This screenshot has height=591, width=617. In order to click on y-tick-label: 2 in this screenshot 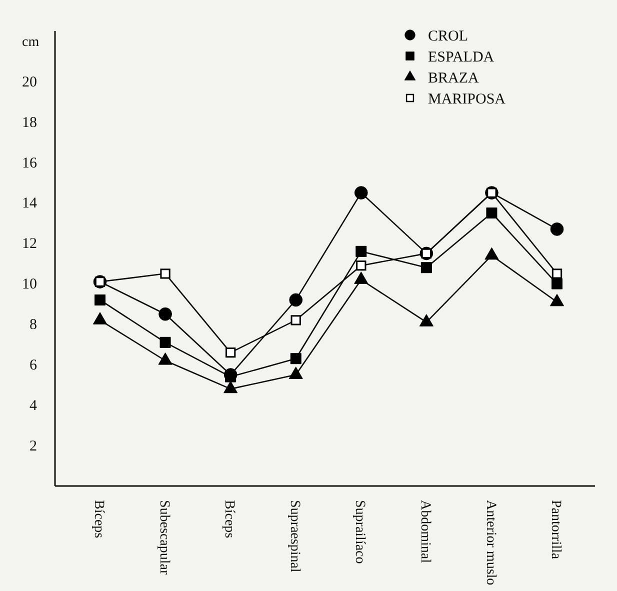, I will do `click(33, 446)`.